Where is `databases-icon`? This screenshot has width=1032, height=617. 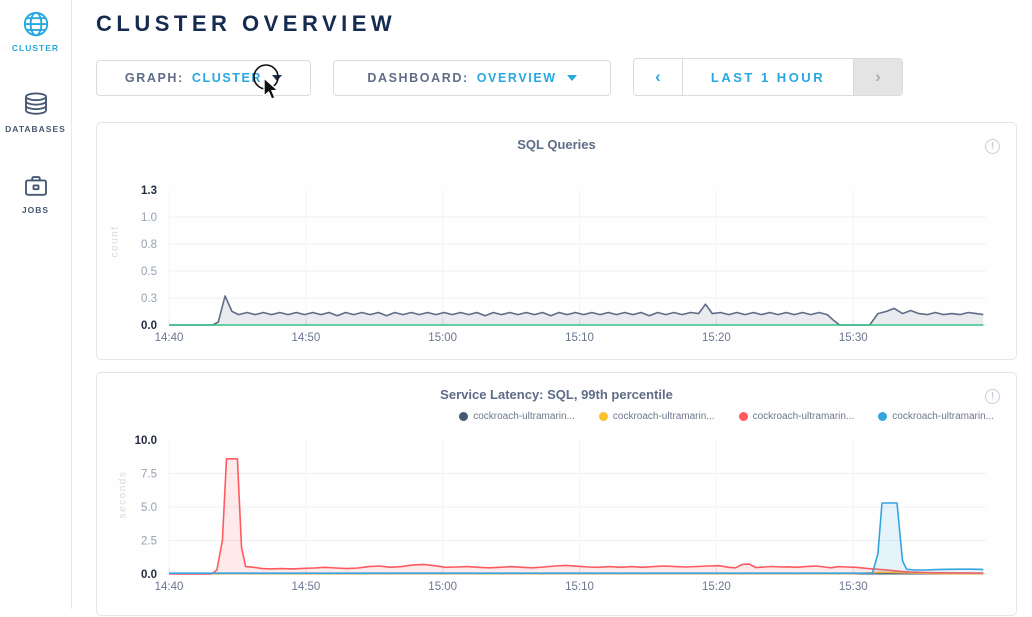 databases-icon is located at coordinates (35, 103).